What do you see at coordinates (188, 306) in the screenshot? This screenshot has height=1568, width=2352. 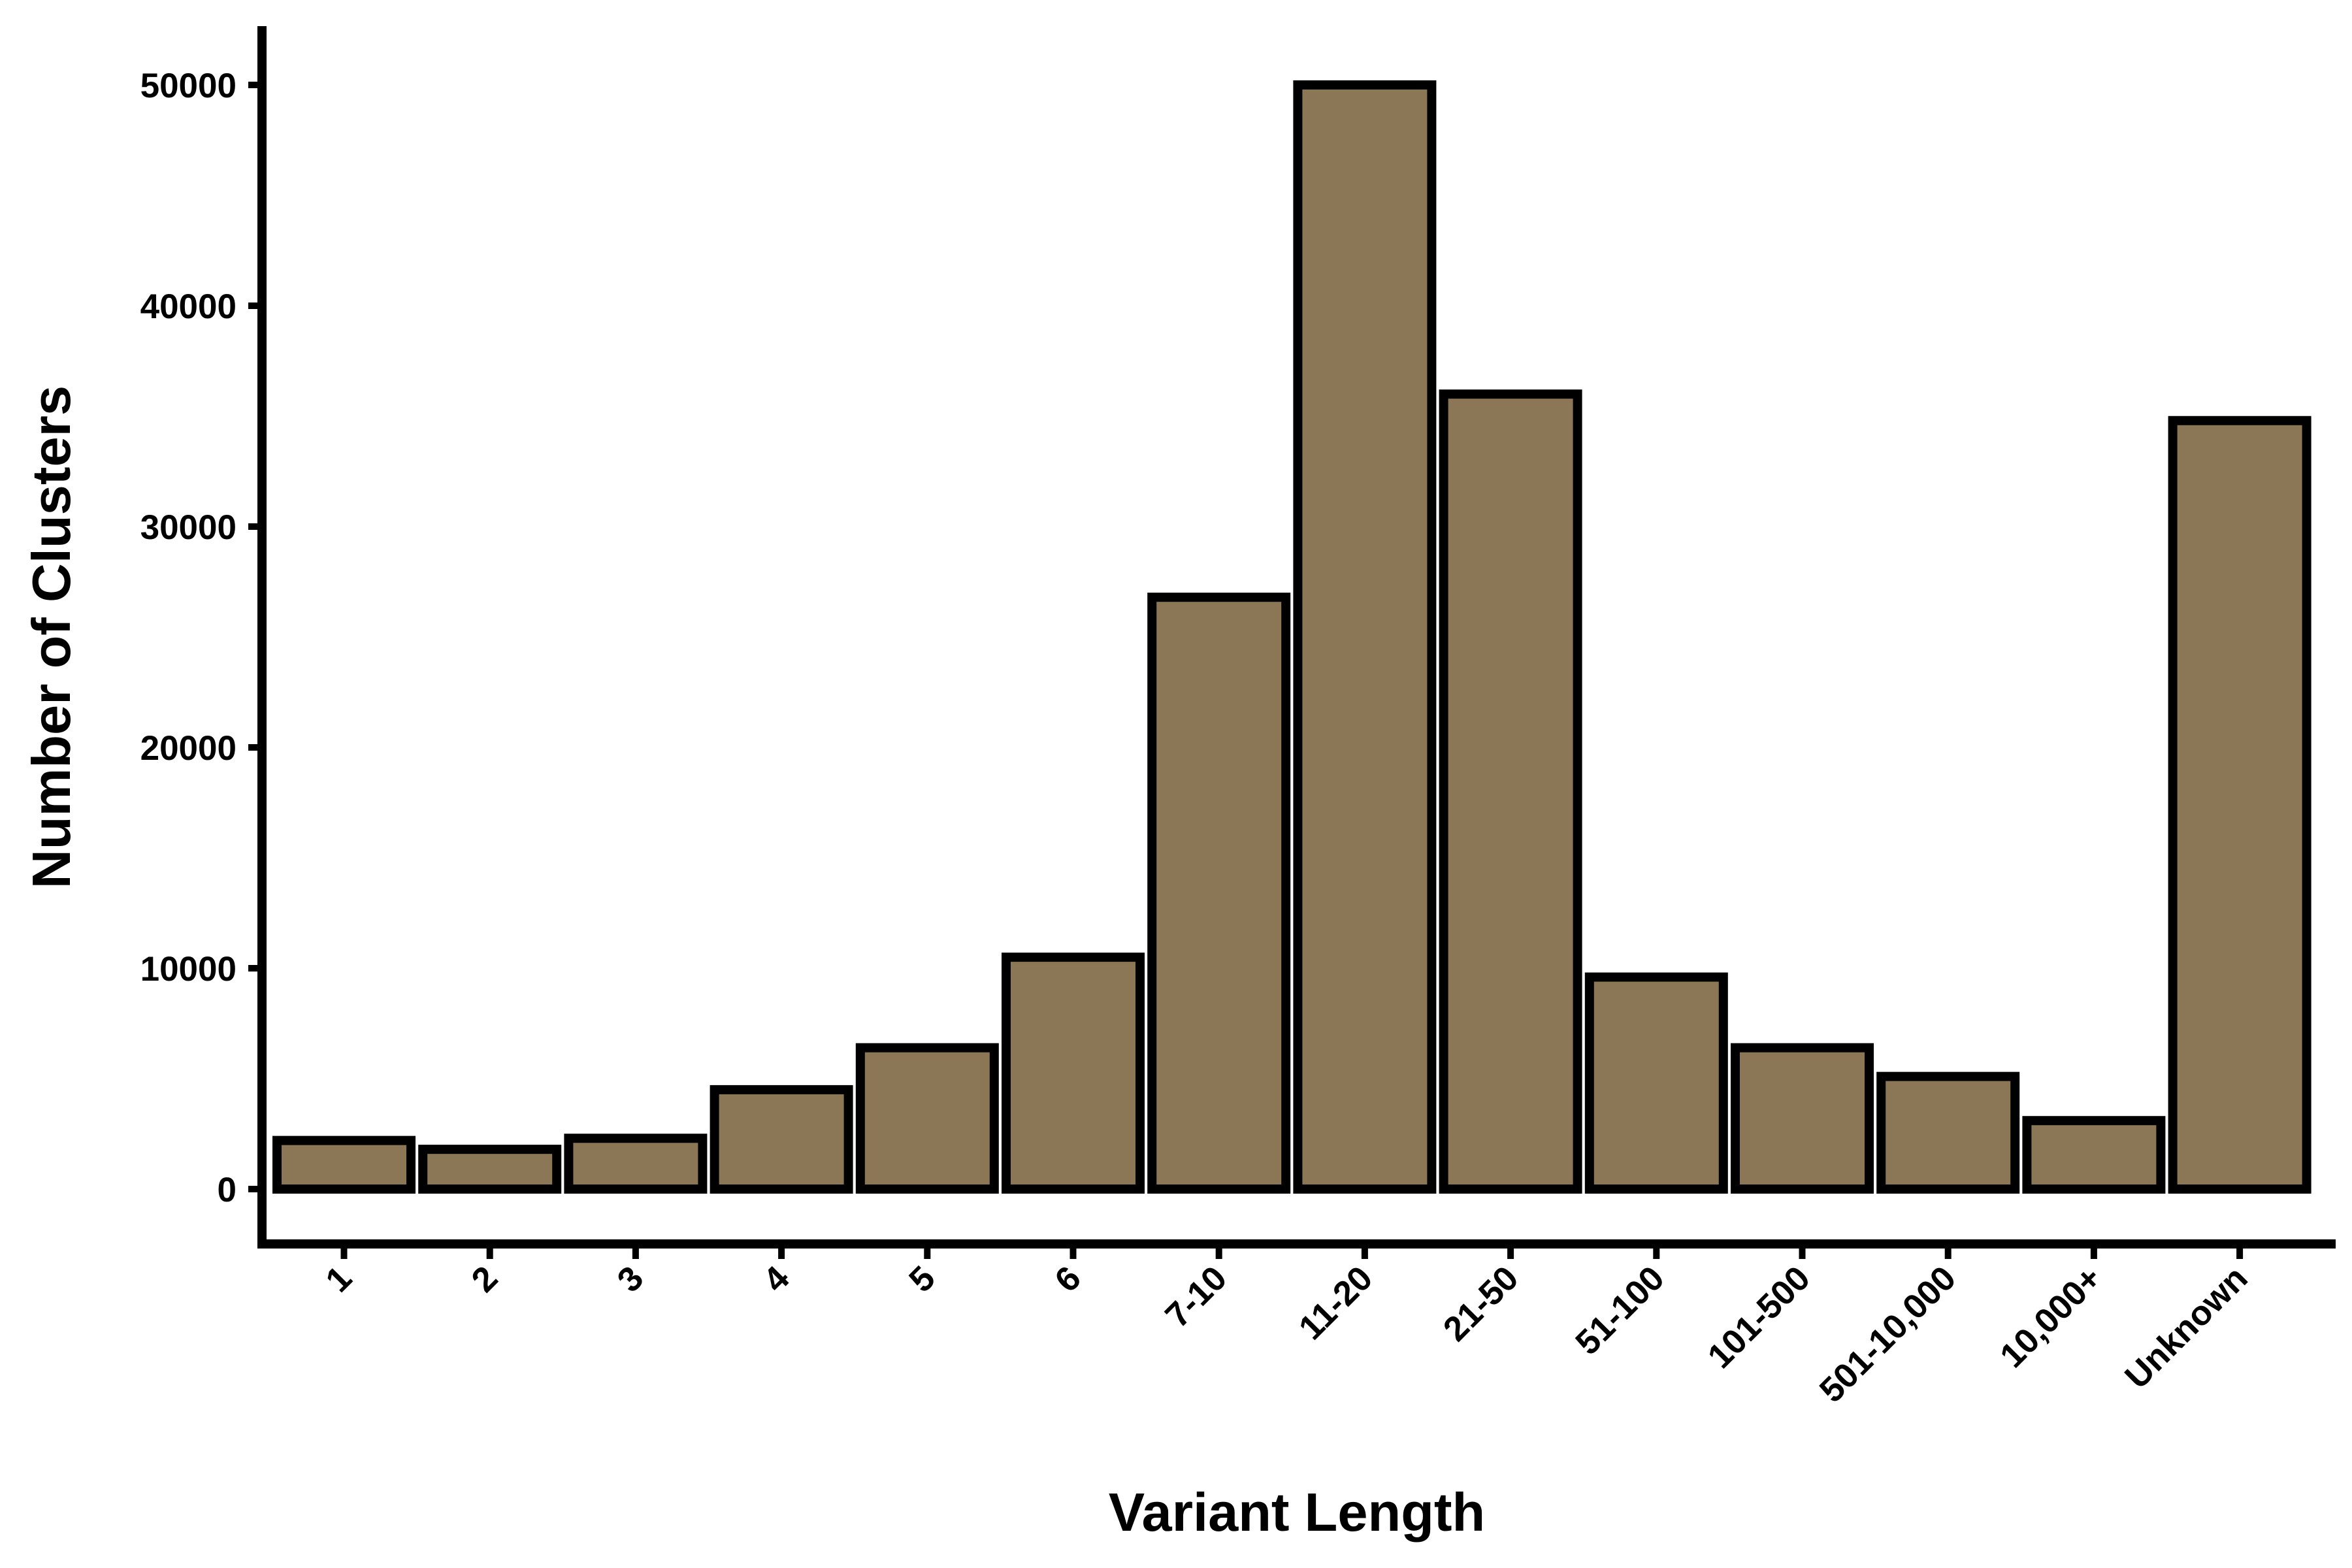 I see `y-tick-label: 40000` at bounding box center [188, 306].